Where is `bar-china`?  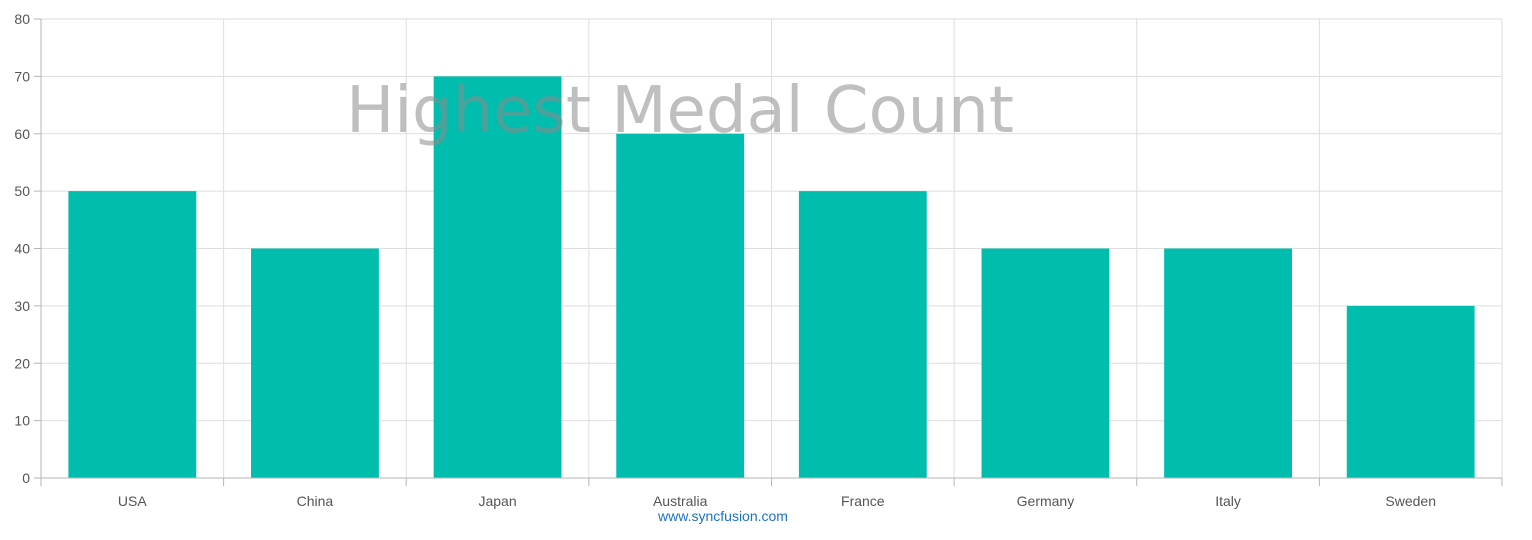 bar-china is located at coordinates (315, 363).